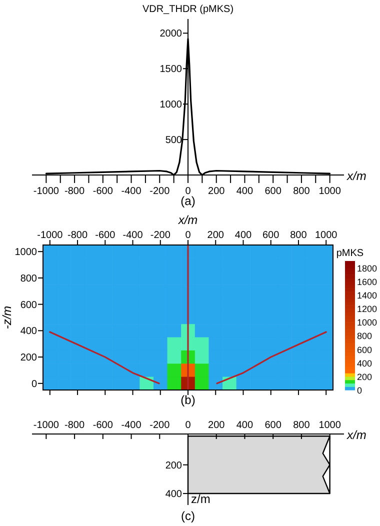 Image resolution: width=380 pixels, height=526 pixels. Describe the element at coordinates (367, 295) in the screenshot. I see `color-bar-label: 1400` at that location.